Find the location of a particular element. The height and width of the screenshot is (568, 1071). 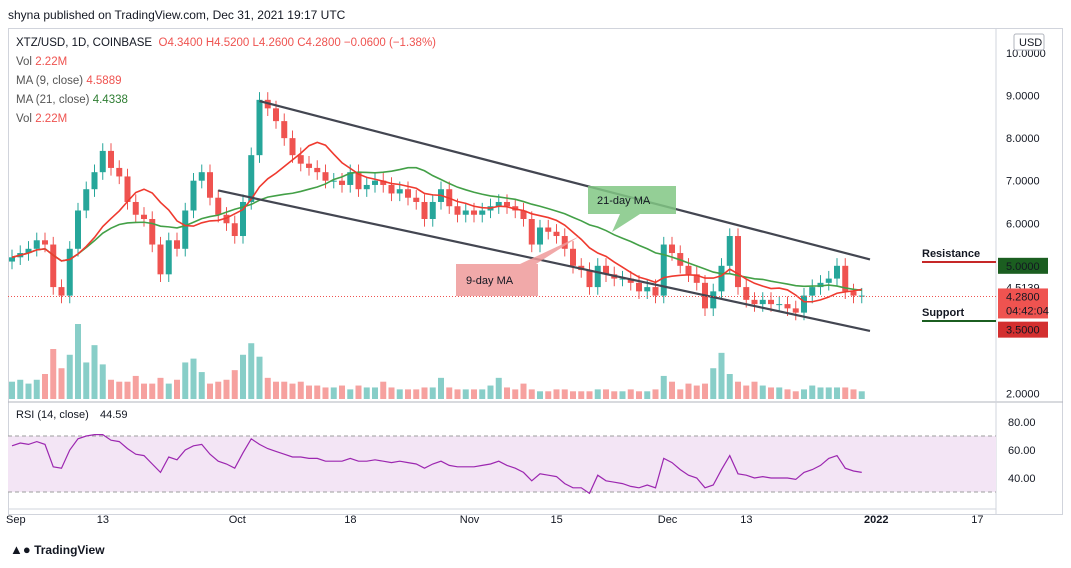

time-tick-label: 18 is located at coordinates (350, 520).